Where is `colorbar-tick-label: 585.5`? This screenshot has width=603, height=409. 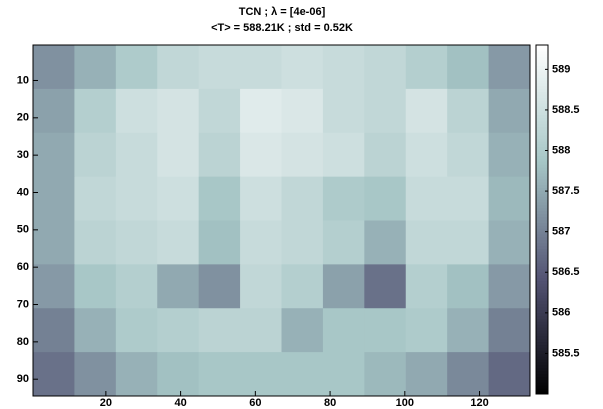
colorbar-tick-label: 585.5 is located at coordinates (566, 353).